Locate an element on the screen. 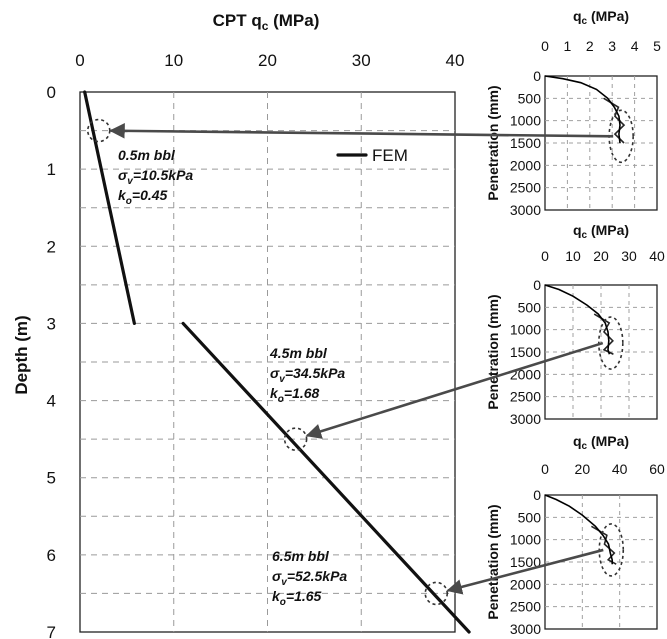  main-y-tick-label: 4 is located at coordinates (51, 401).